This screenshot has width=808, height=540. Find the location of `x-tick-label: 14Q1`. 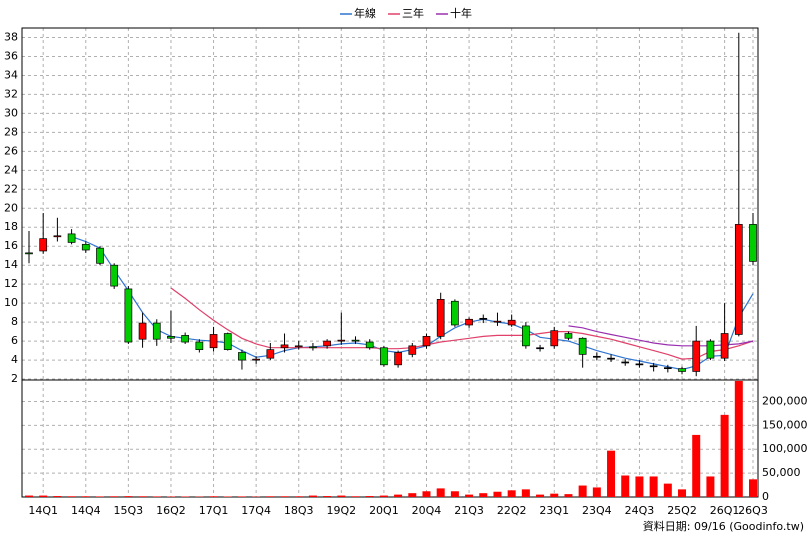

x-tick-label: 14Q1 is located at coordinates (43, 510).